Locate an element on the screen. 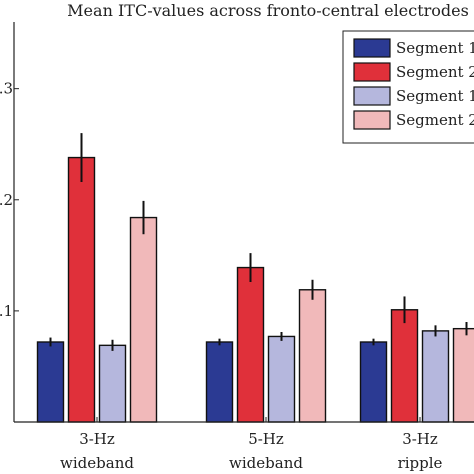  x-tick-label-line1: 5-Hz is located at coordinates (266, 439).